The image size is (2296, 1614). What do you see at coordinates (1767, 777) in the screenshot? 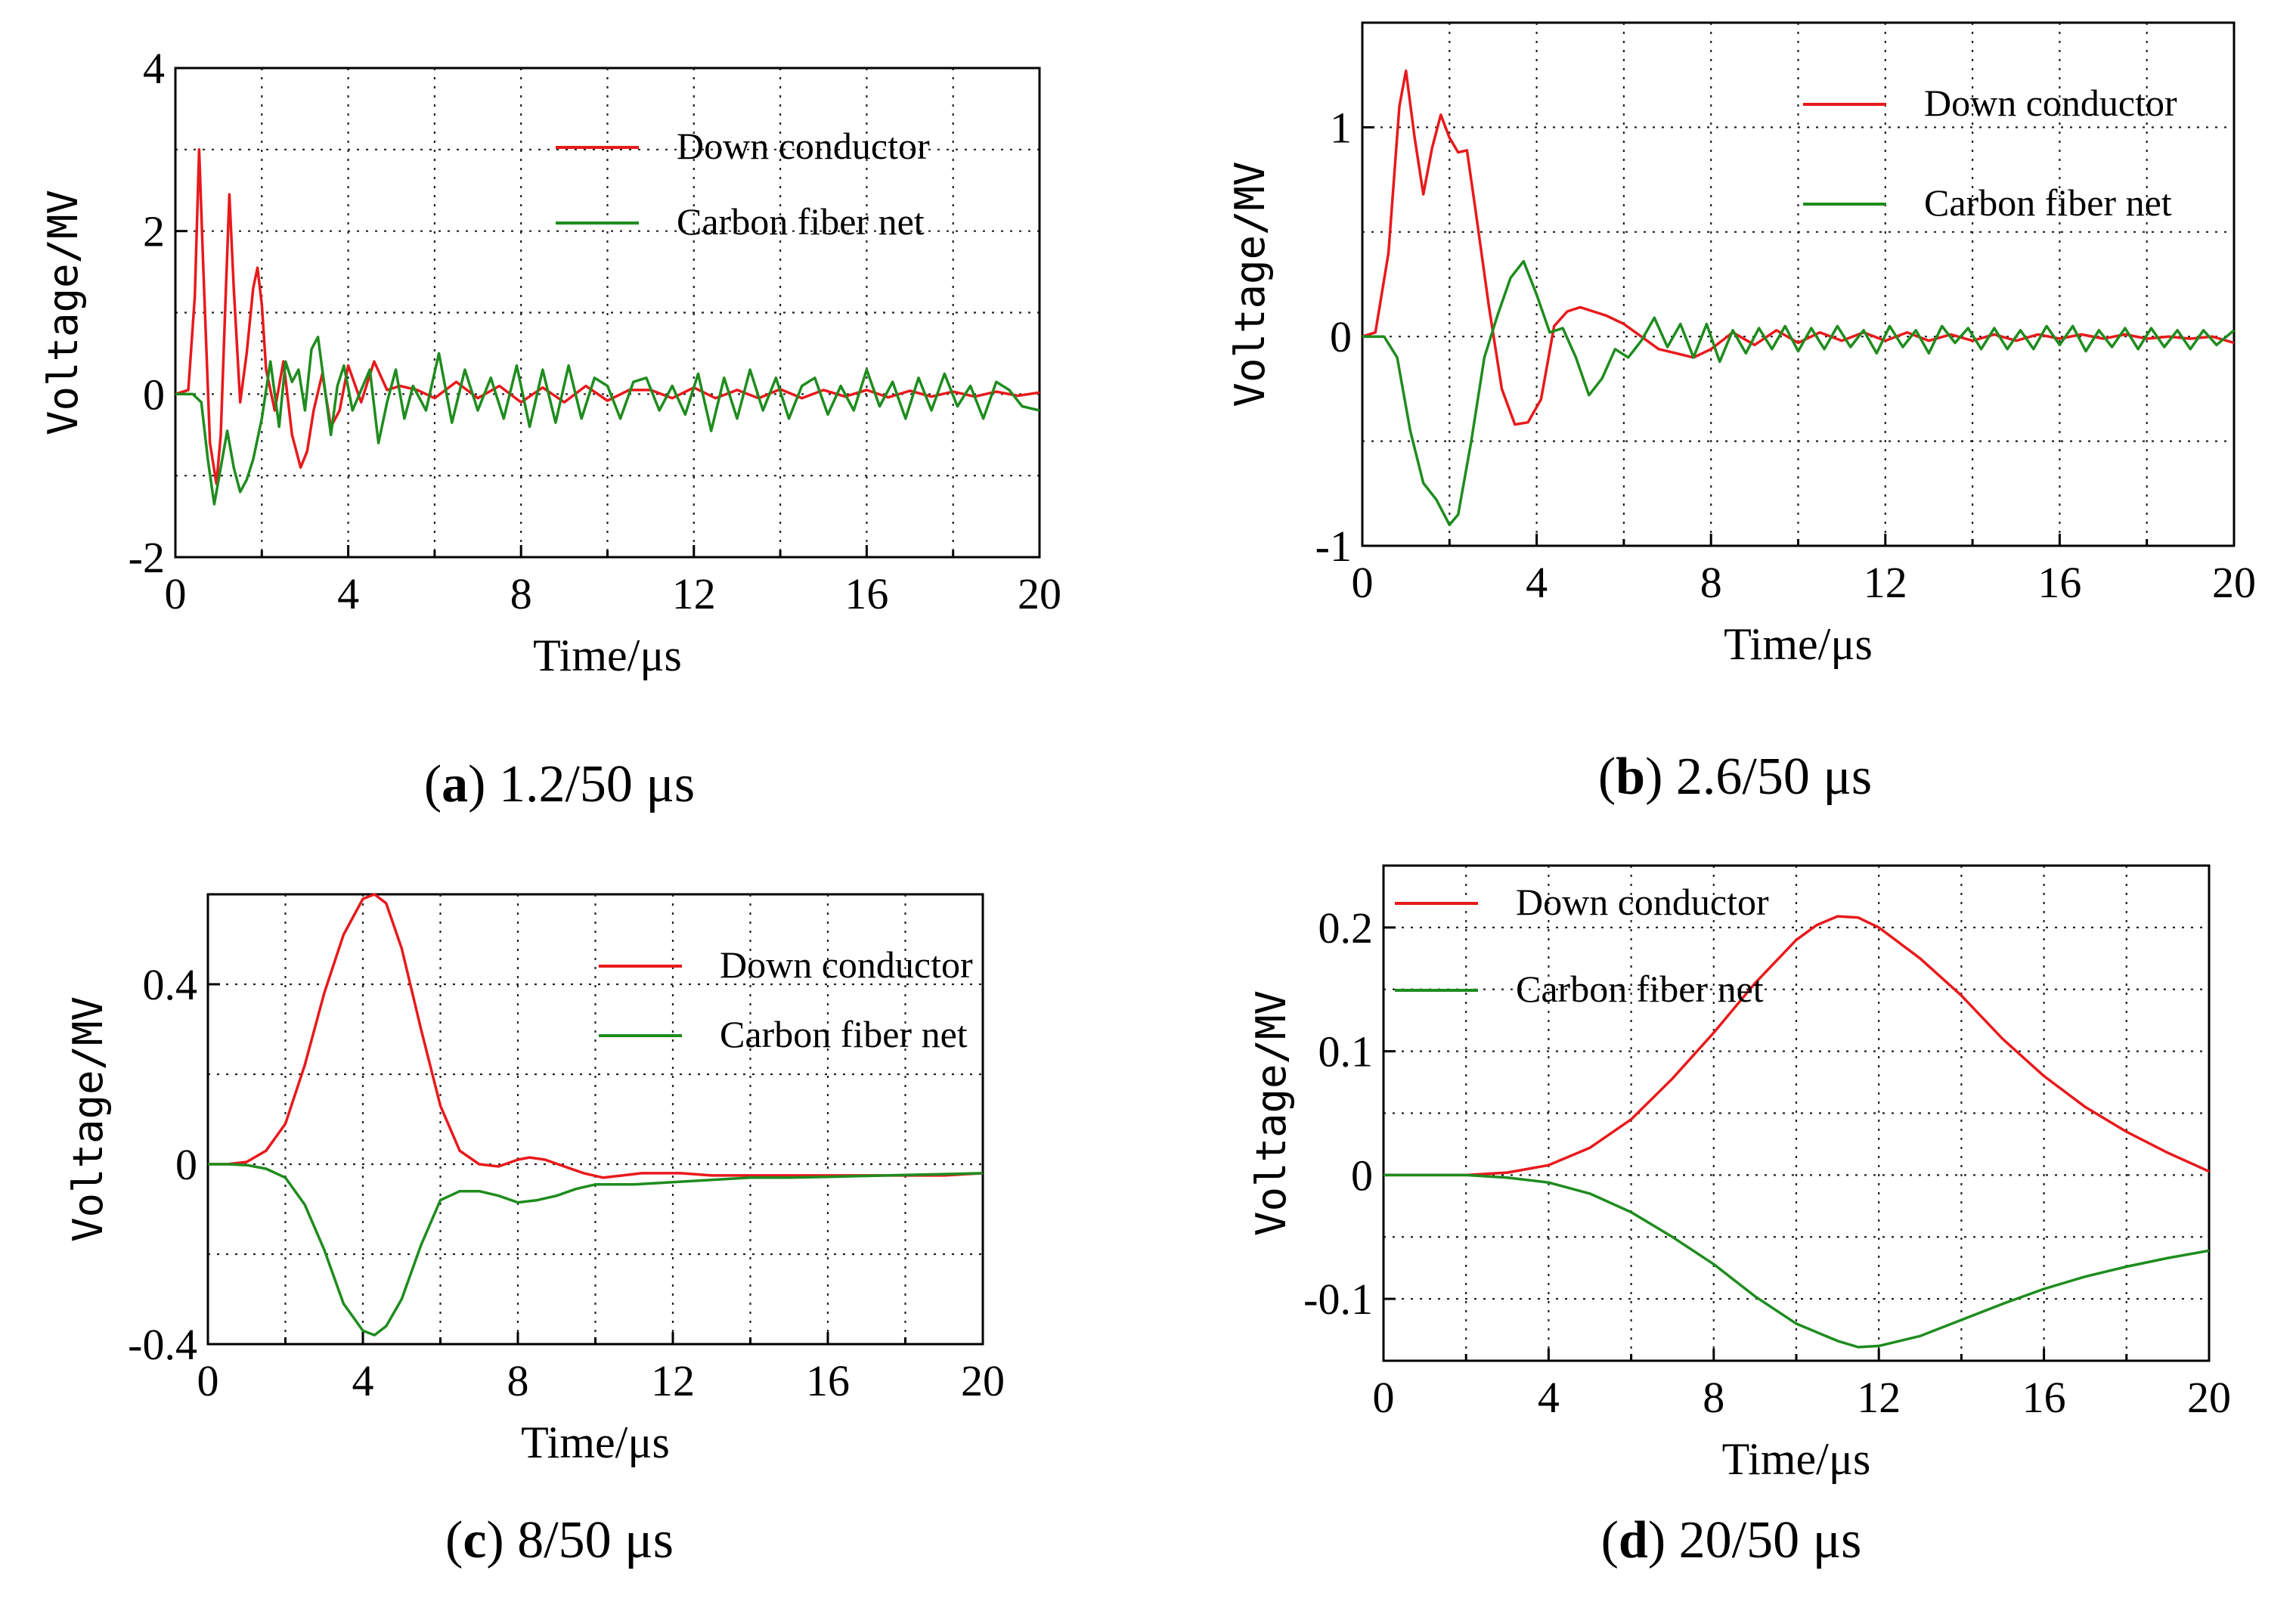
I see `caption-text: 2.6/50 μs` at bounding box center [1767, 777].